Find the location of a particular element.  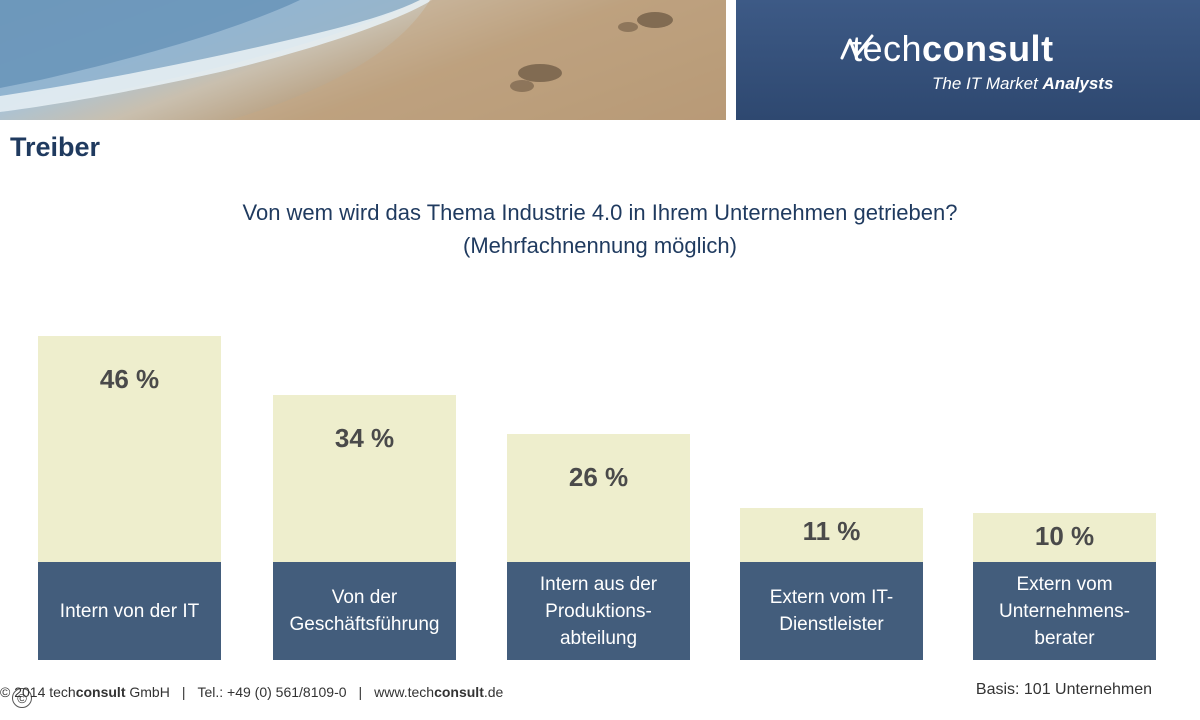

bar-category-text: Intern von der IT is located at coordinates (129, 611).